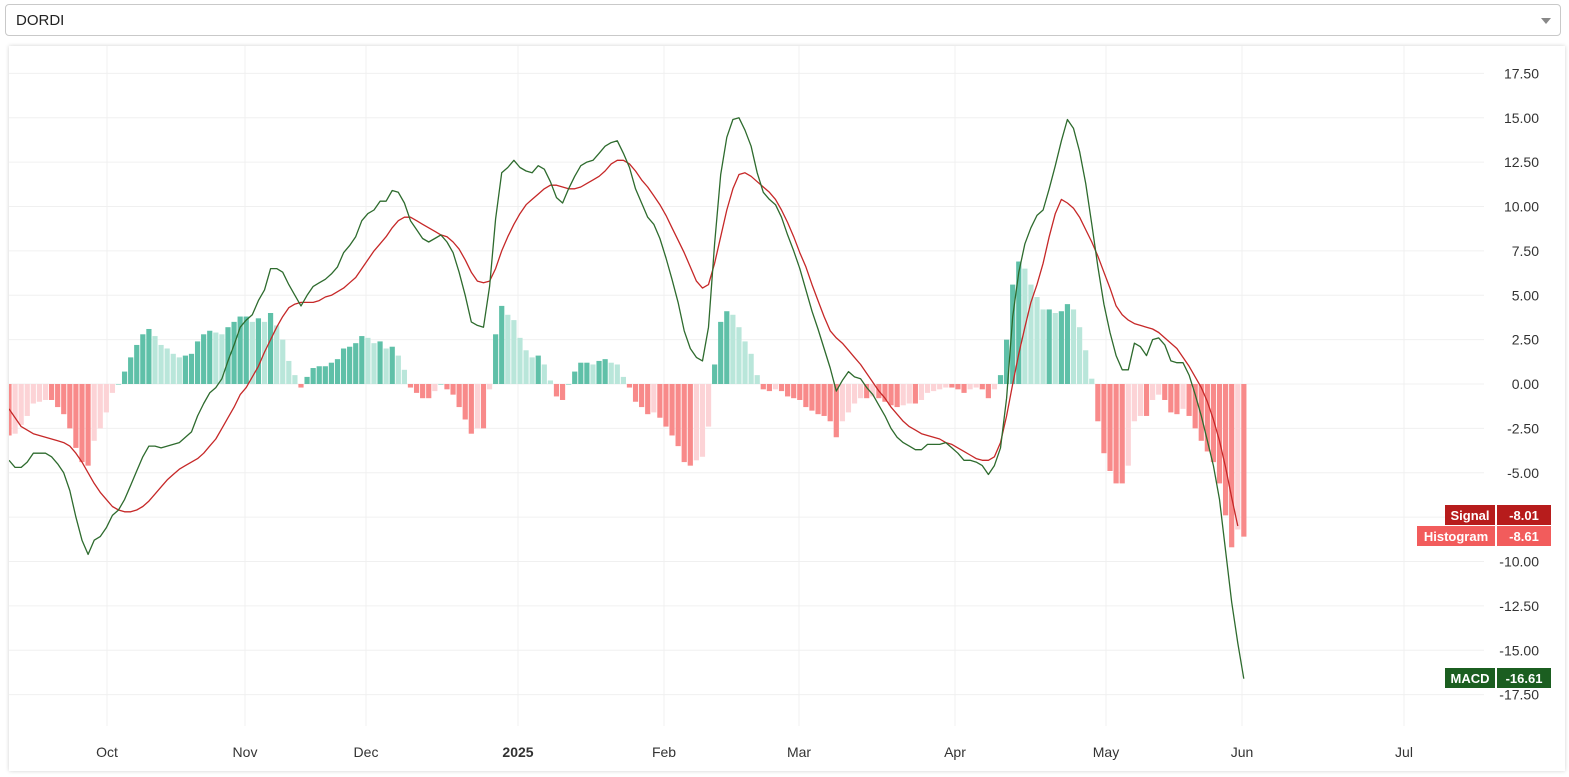 This screenshot has height=777, width=1569. What do you see at coordinates (1525, 340) in the screenshot?
I see `y-tick-label: 2.50` at bounding box center [1525, 340].